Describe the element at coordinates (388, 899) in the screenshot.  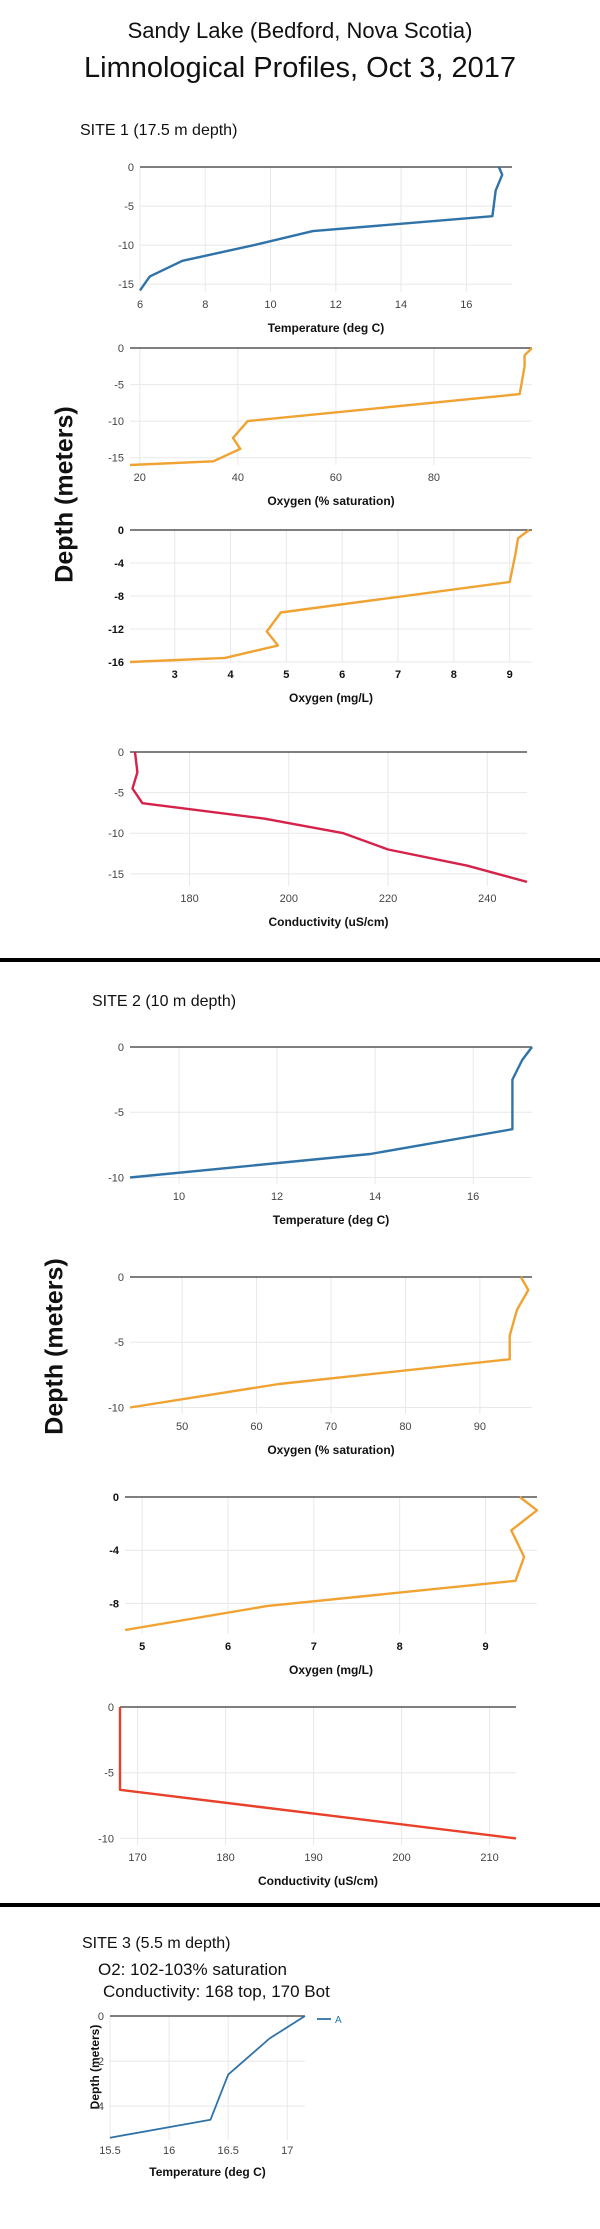
I see `x-tick-label: 220` at that location.